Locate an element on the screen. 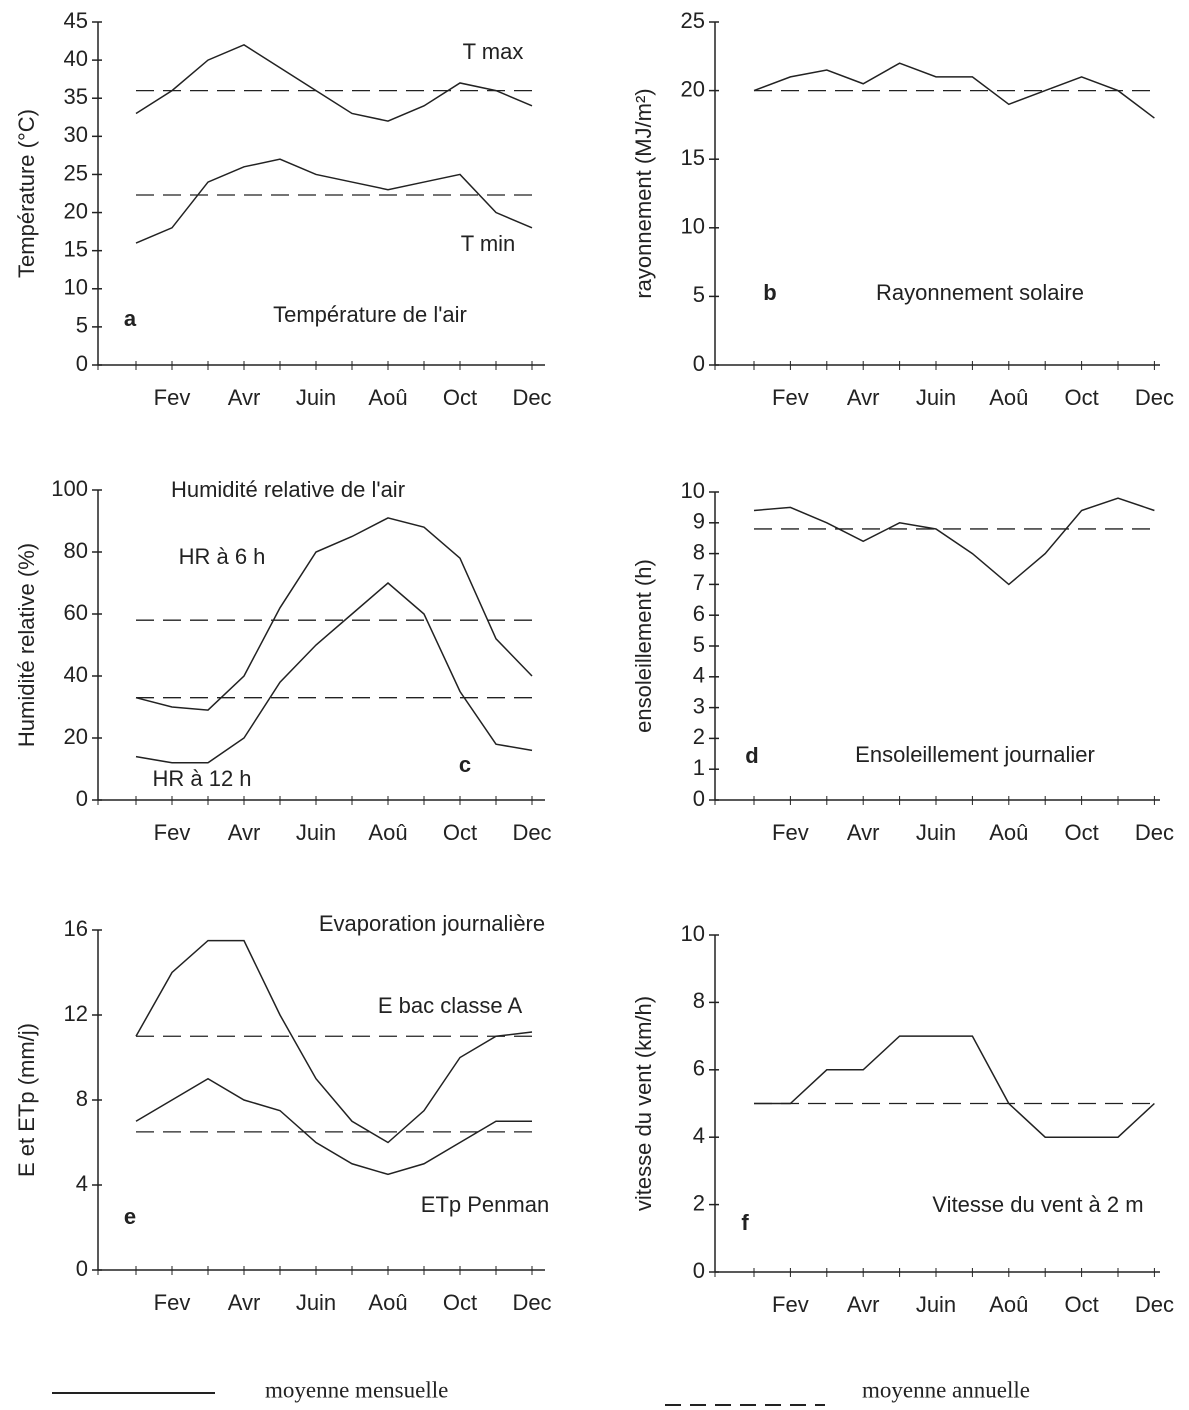 The image size is (1189, 1410). series-label: HR à 6 h is located at coordinates (222, 556).